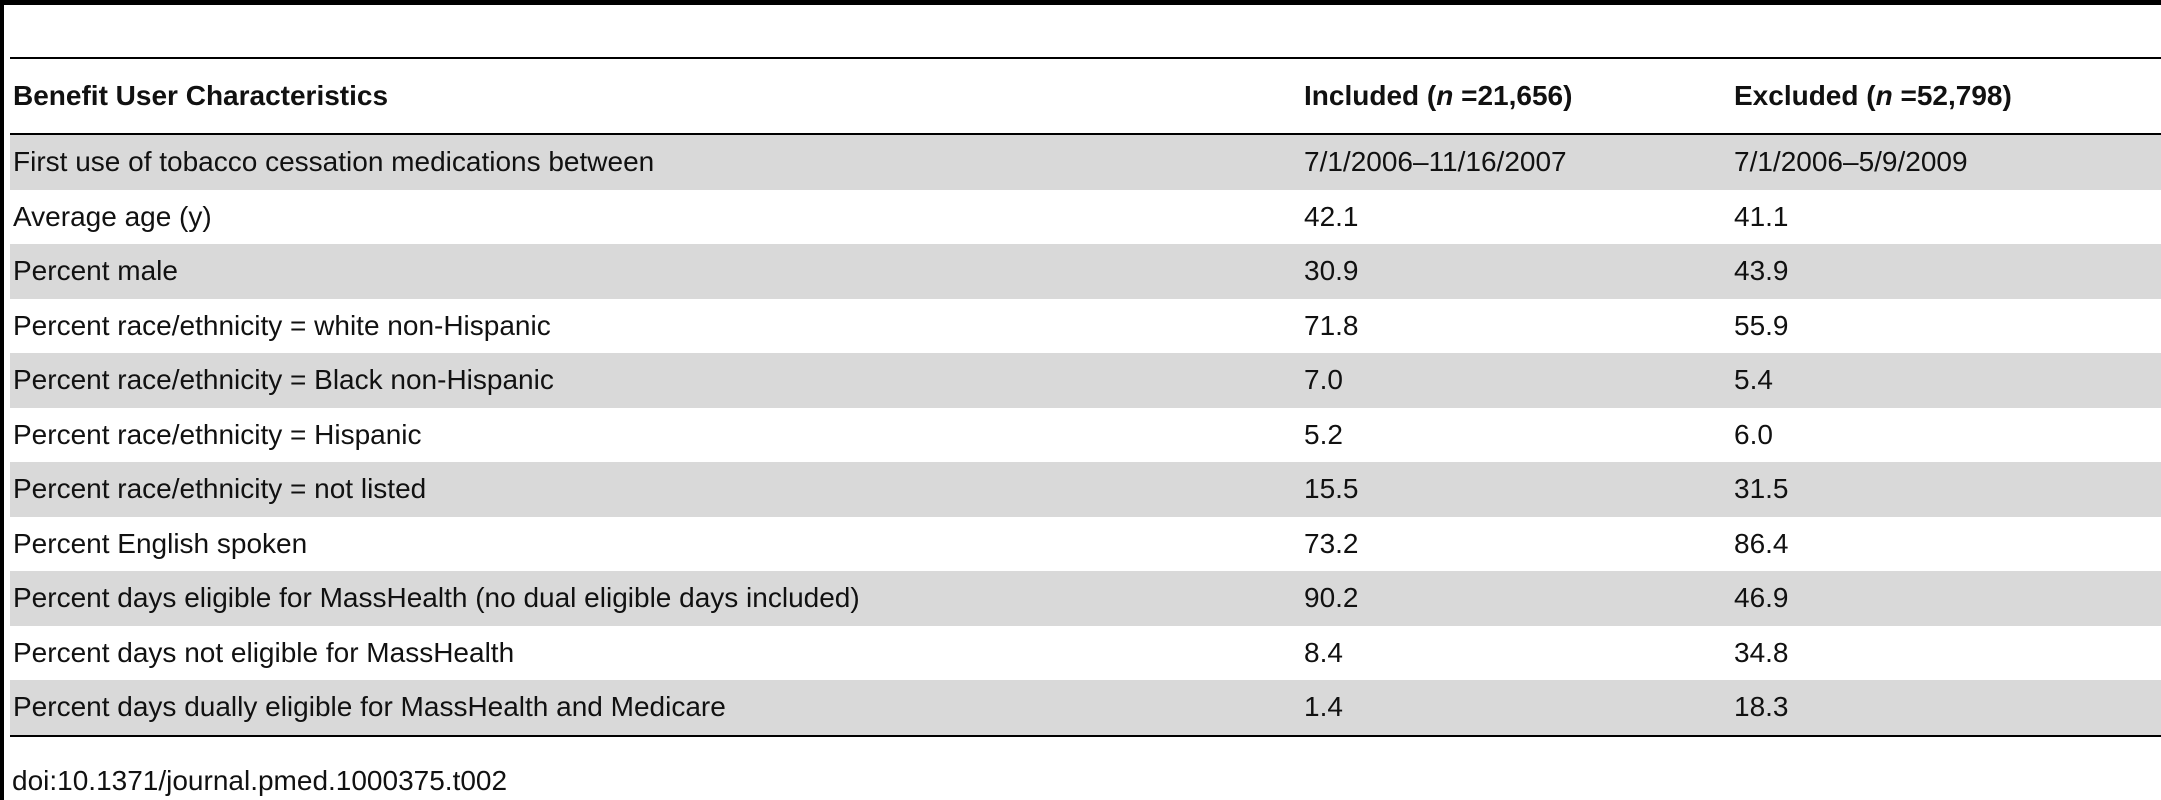 The width and height of the screenshot is (2161, 800). What do you see at coordinates (201, 95) in the screenshot?
I see `header-characteristics-label: Benefit User Characteristics` at bounding box center [201, 95].